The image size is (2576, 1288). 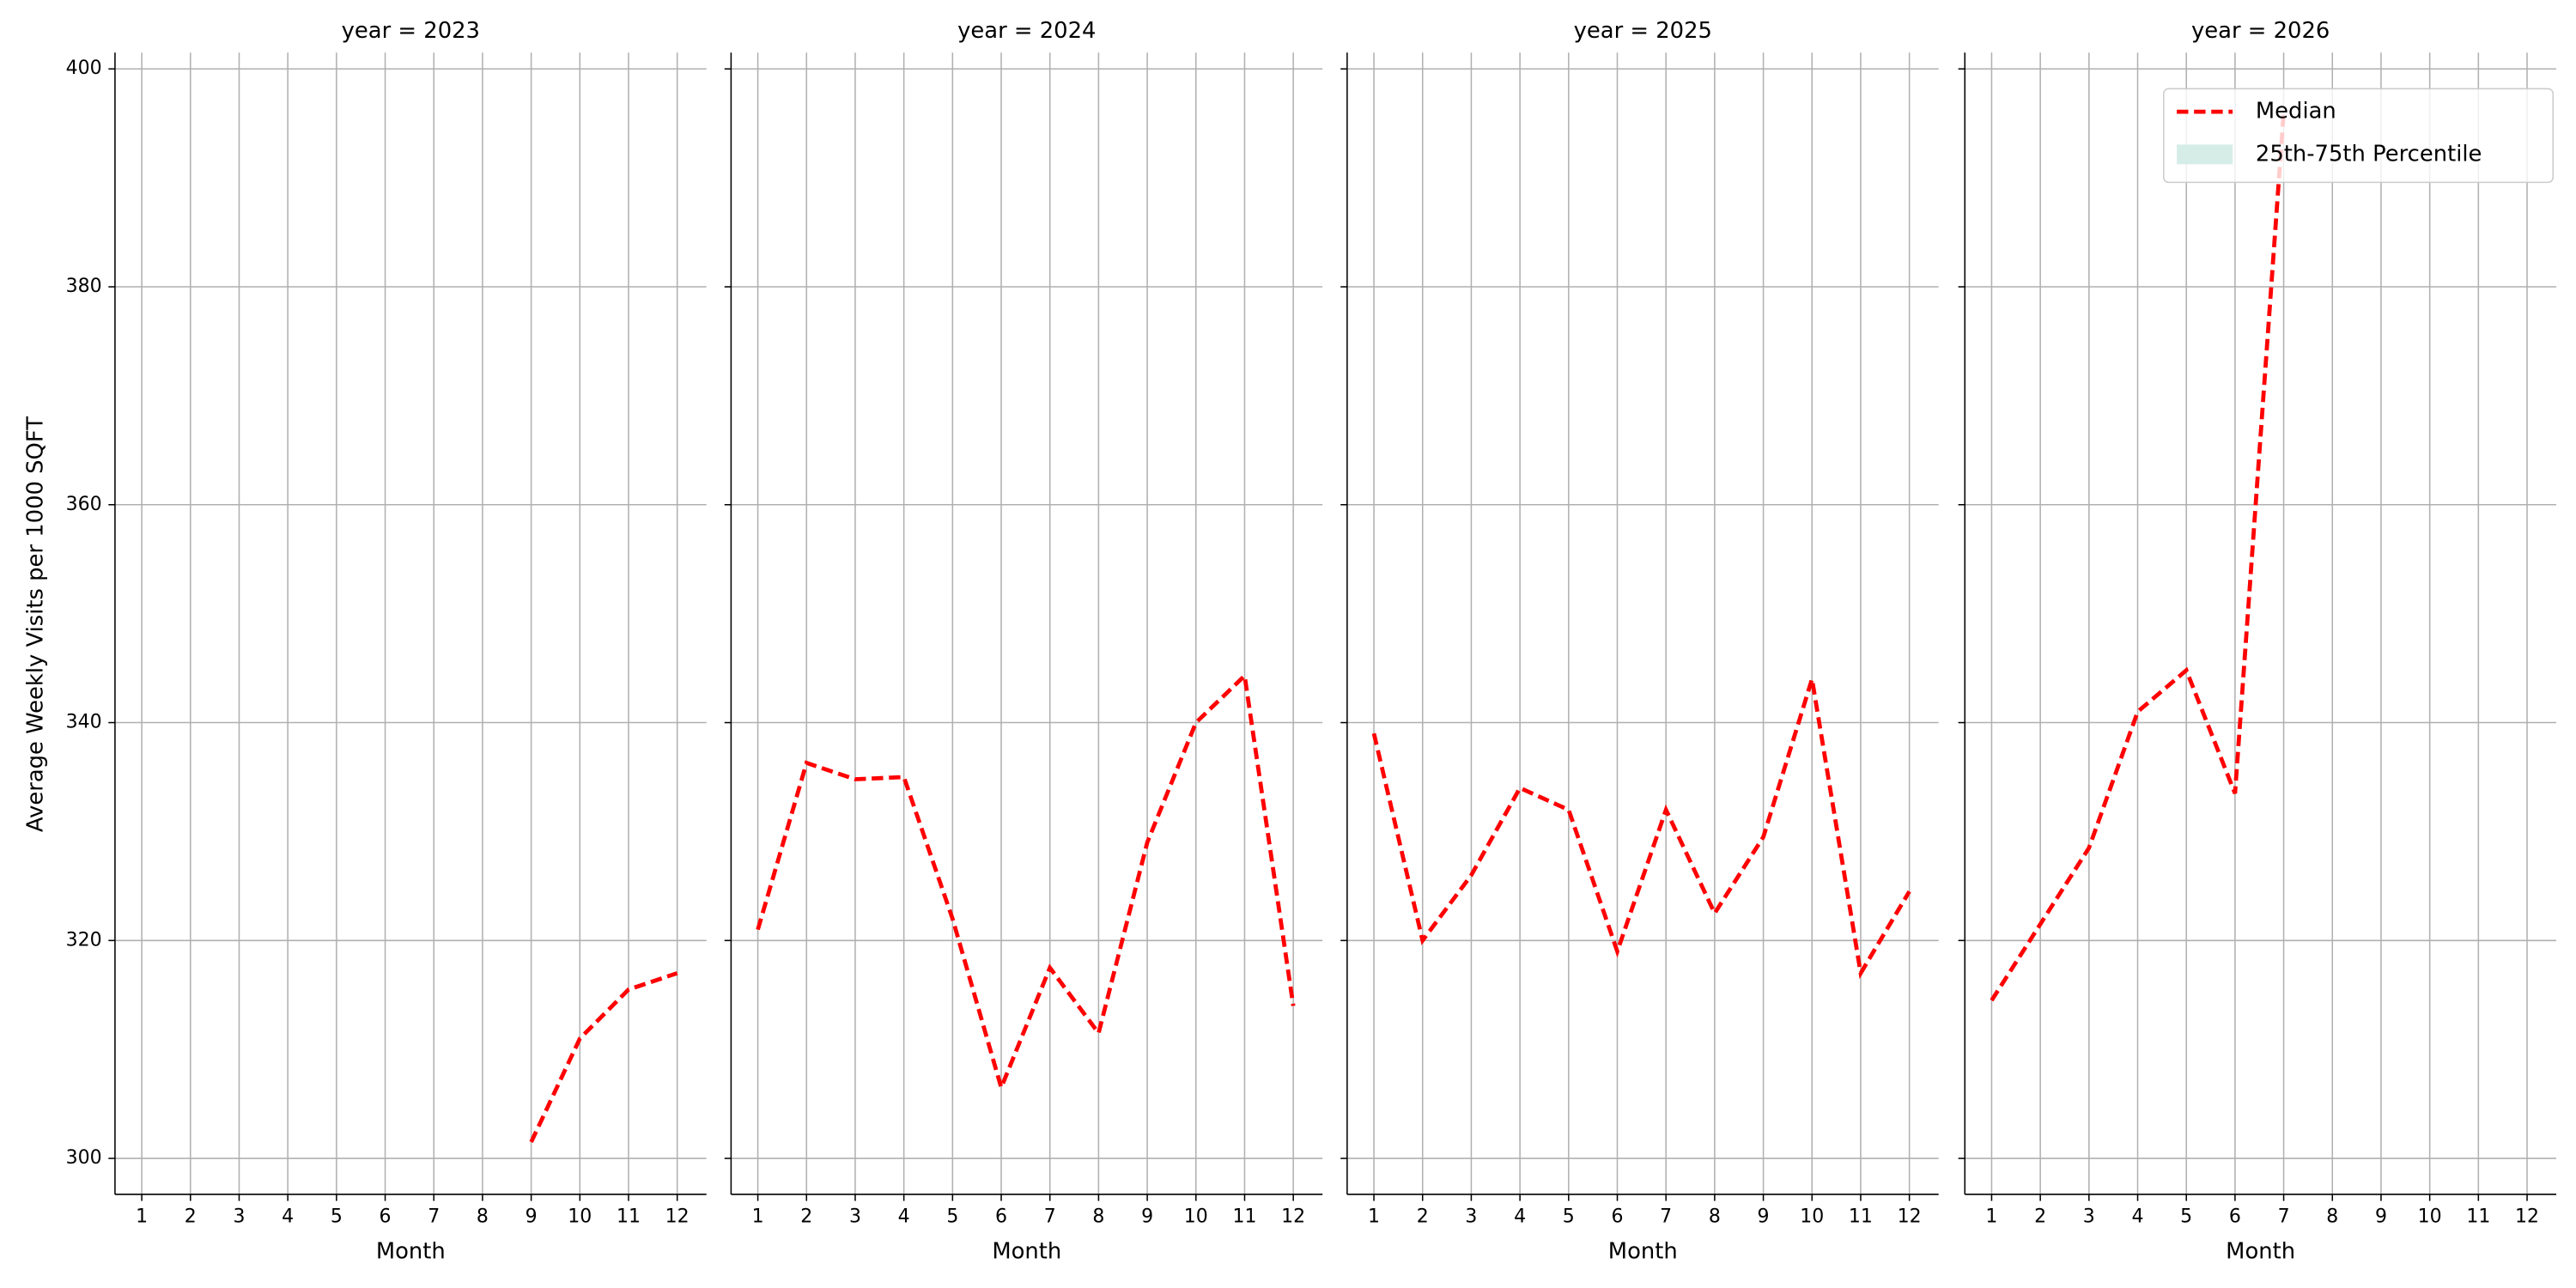 What do you see at coordinates (84, 722) in the screenshot?
I see `y-tick-label: 340` at bounding box center [84, 722].